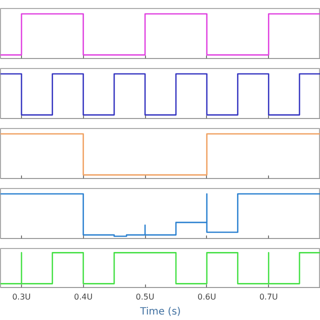  I want to click on x-tick-label: 0.3U, so click(21, 297).